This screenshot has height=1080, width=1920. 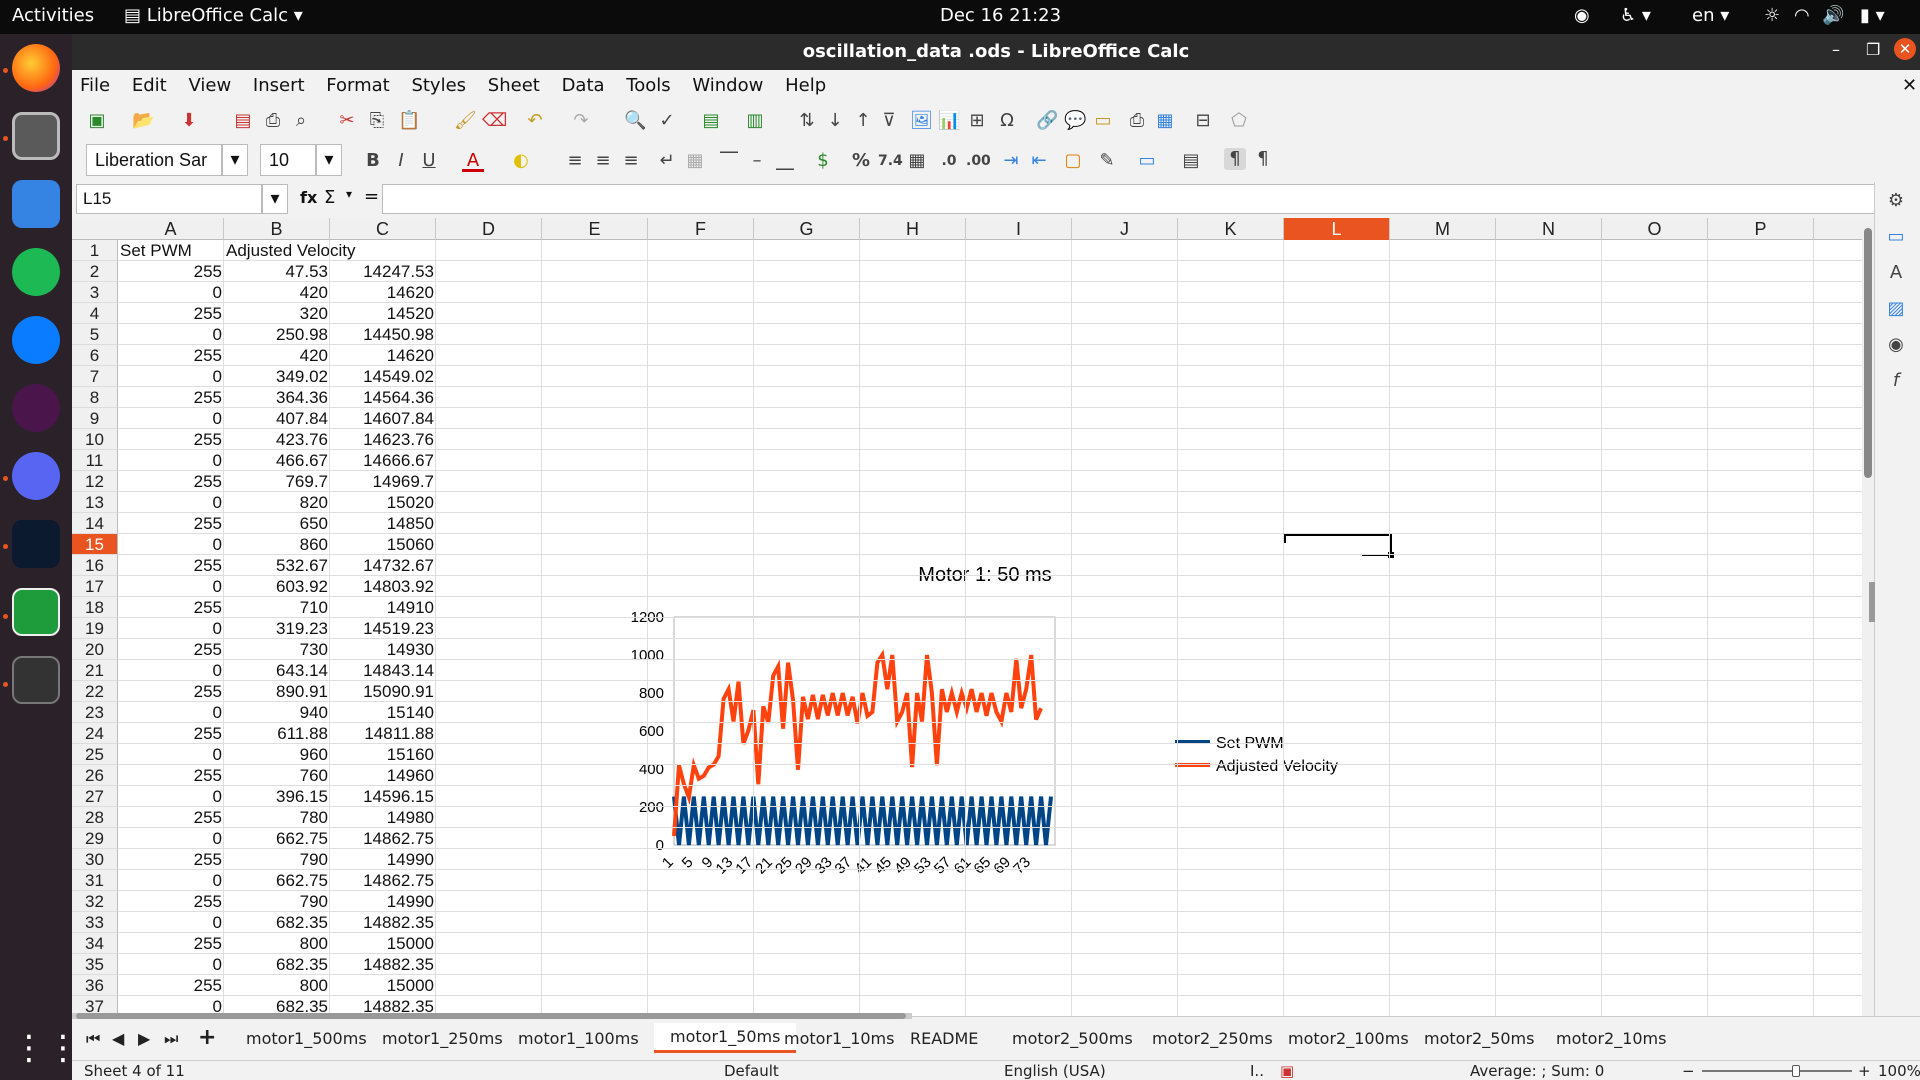 What do you see at coordinates (1896, 200) in the screenshot?
I see `sidebar-settings-icon: ⚙` at bounding box center [1896, 200].